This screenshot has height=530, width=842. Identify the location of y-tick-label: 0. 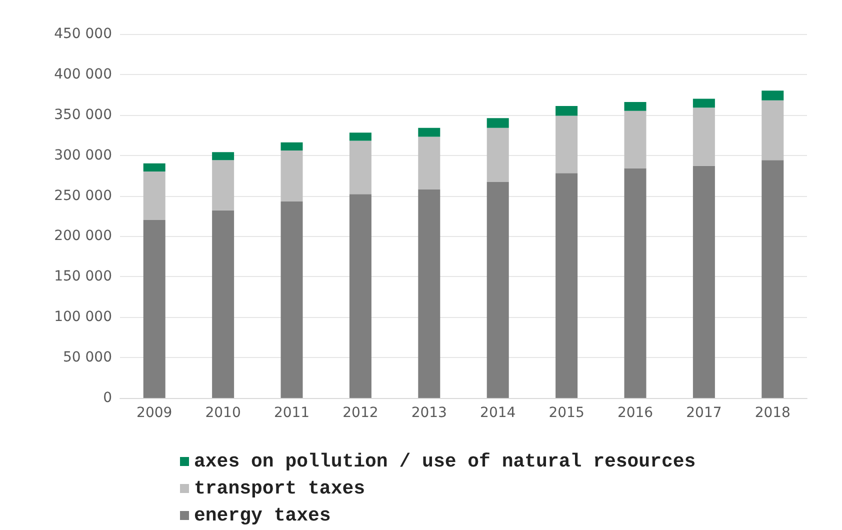
(107, 398).